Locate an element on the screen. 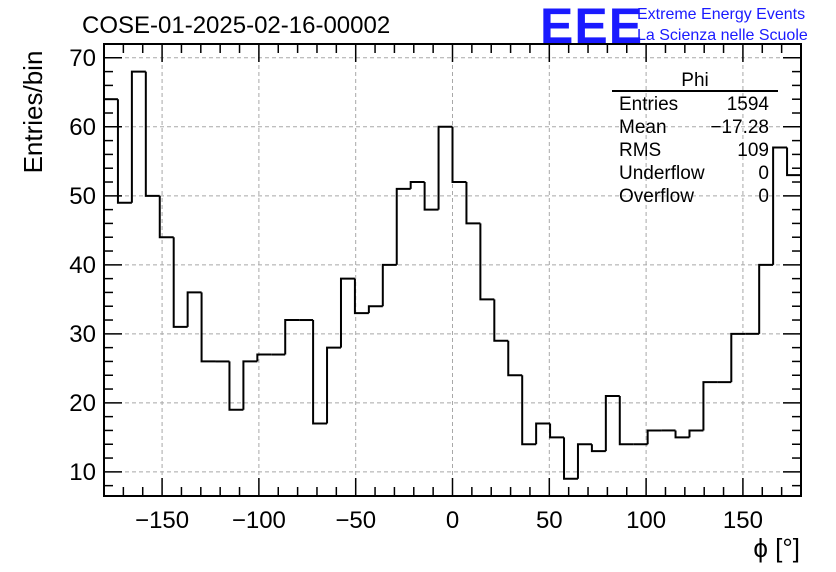 The image size is (836, 572). x-tick-label-3: 0 is located at coordinates (452, 520).